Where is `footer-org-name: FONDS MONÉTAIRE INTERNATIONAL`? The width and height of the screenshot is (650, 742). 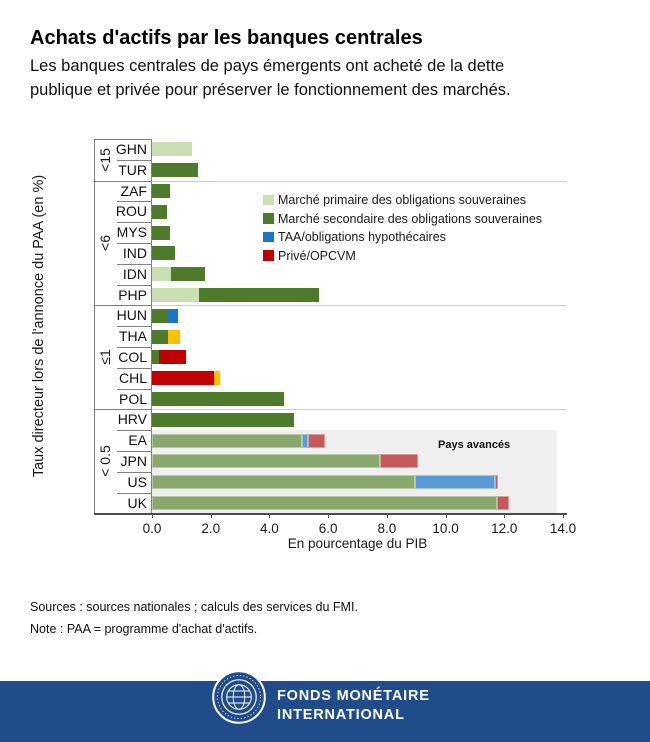
footer-org-name: FONDS MONÉTAIRE INTERNATIONAL is located at coordinates (353, 706).